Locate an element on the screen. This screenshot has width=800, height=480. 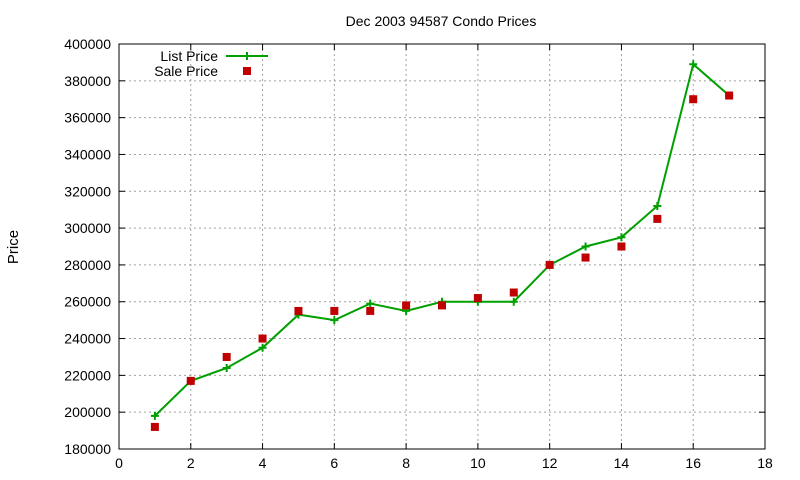
x-tick-label: 8 is located at coordinates (406, 463).